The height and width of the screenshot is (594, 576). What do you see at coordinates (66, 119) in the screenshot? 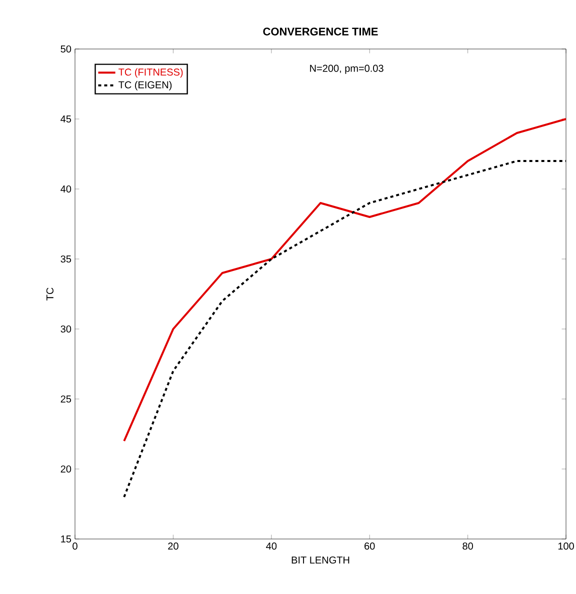
I see `y-tick-label: 45` at bounding box center [66, 119].